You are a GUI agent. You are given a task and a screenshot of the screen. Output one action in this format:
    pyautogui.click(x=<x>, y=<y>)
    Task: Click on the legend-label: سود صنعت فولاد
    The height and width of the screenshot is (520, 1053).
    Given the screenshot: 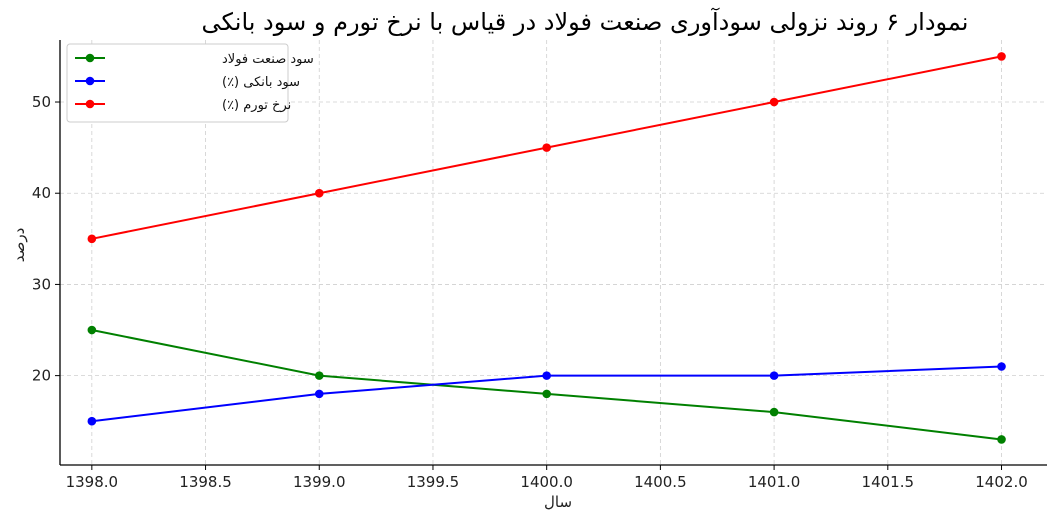 What is the action you would take?
    pyautogui.click(x=268, y=59)
    